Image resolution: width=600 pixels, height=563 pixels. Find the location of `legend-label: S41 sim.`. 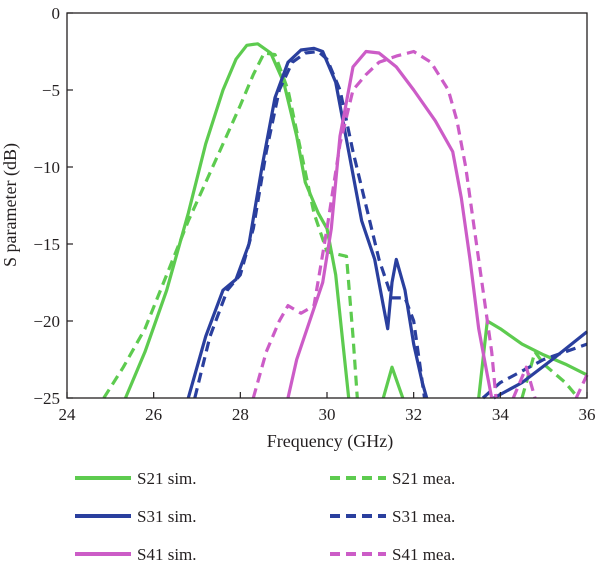

legend-label: S41 sim. is located at coordinates (167, 554).